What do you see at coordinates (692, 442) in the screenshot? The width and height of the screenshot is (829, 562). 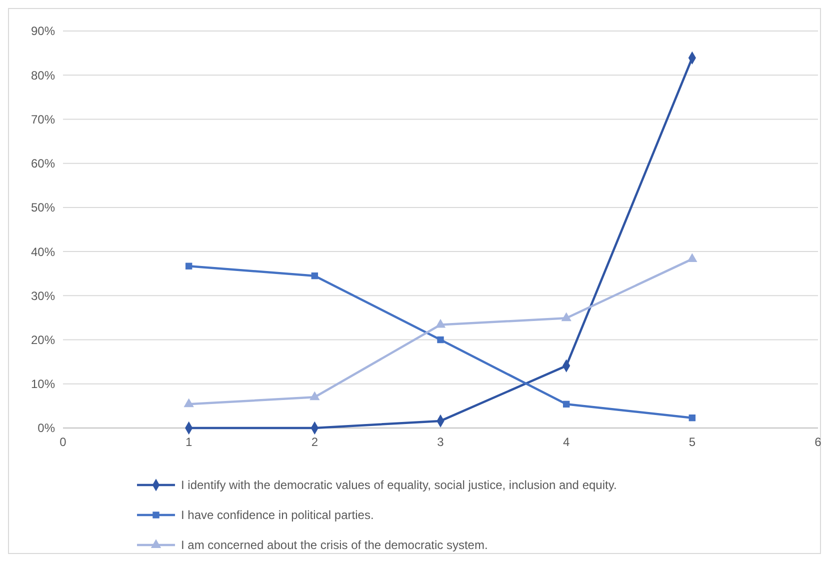 I see `x-tick-label: 5` at bounding box center [692, 442].